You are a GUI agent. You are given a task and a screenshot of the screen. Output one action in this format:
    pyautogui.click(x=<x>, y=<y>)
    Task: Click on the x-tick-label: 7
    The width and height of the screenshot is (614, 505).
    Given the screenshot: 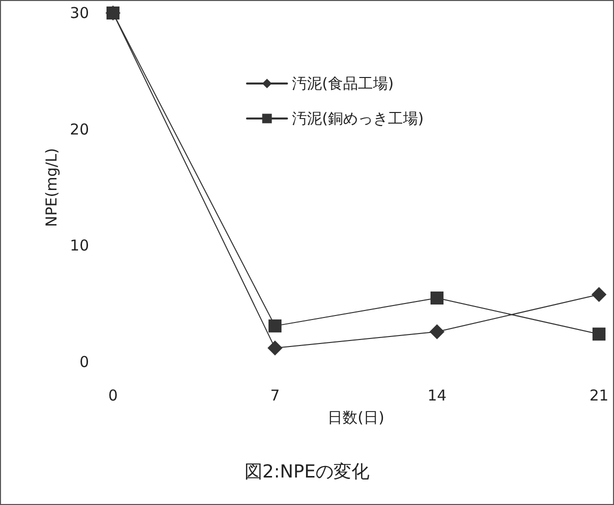 What is the action you would take?
    pyautogui.click(x=275, y=395)
    